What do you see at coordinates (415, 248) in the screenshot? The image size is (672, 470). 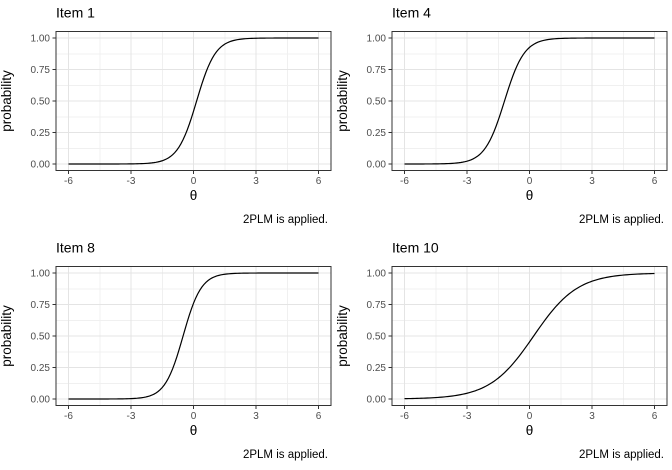 I see `panel-title: Item 10` at bounding box center [415, 248].